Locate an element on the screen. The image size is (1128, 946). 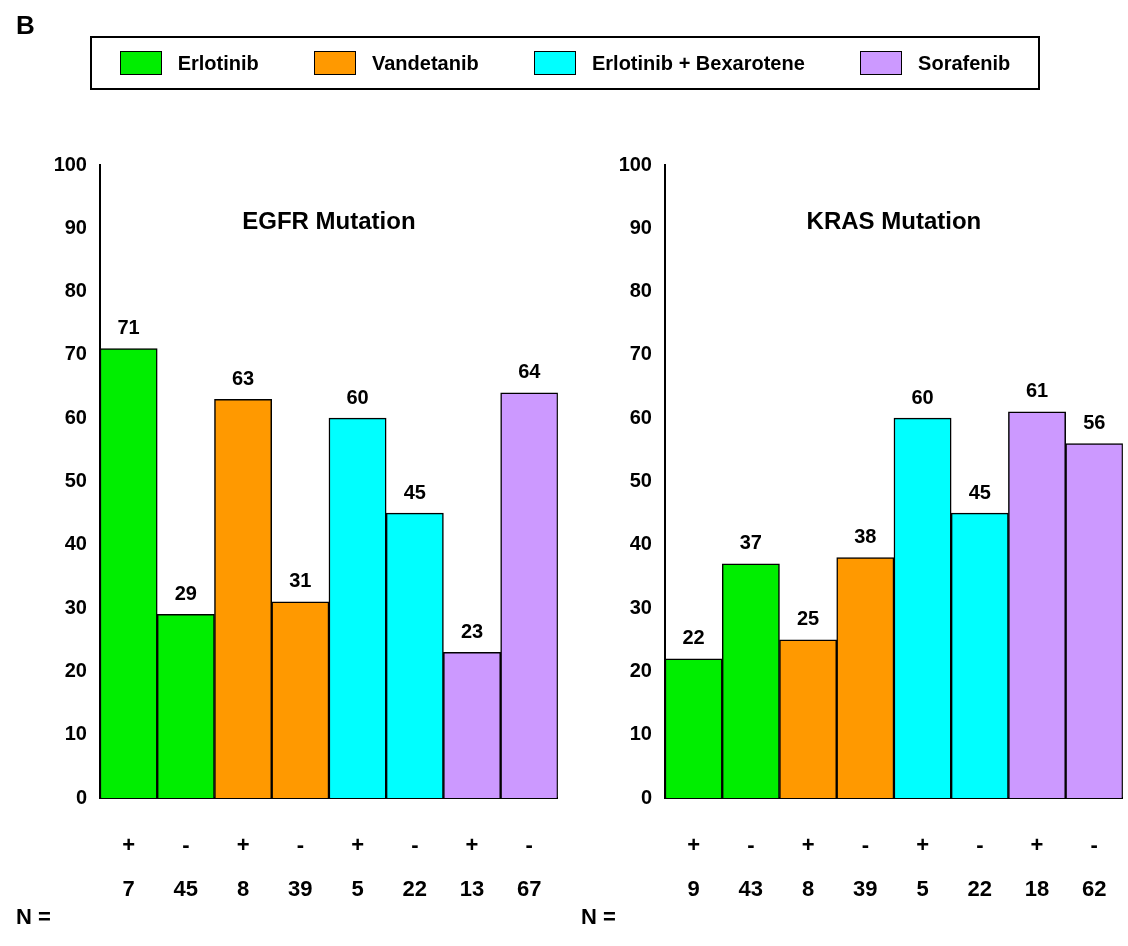
data-label: 38 is located at coordinates (865, 535).